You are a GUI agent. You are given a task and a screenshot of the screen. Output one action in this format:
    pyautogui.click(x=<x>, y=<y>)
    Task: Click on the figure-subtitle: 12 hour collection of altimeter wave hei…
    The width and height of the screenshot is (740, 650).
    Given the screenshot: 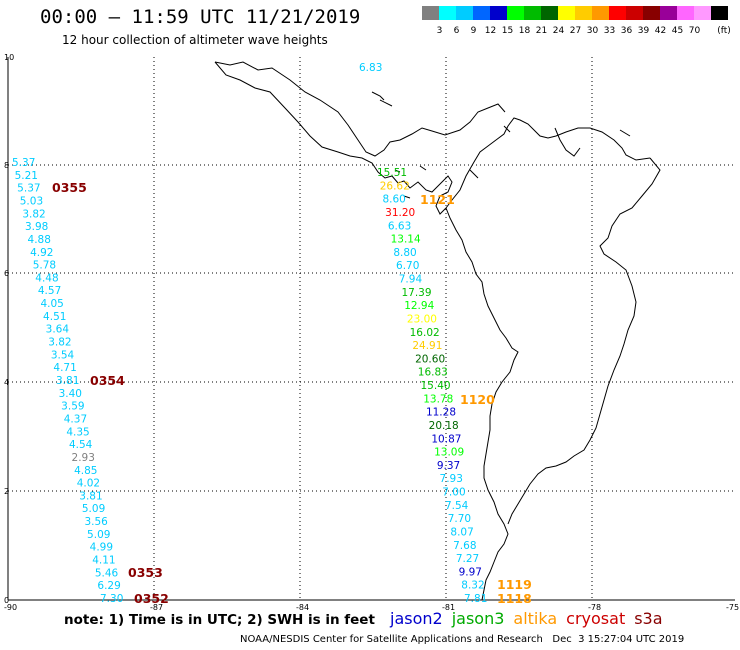 What is the action you would take?
    pyautogui.click(x=195, y=40)
    